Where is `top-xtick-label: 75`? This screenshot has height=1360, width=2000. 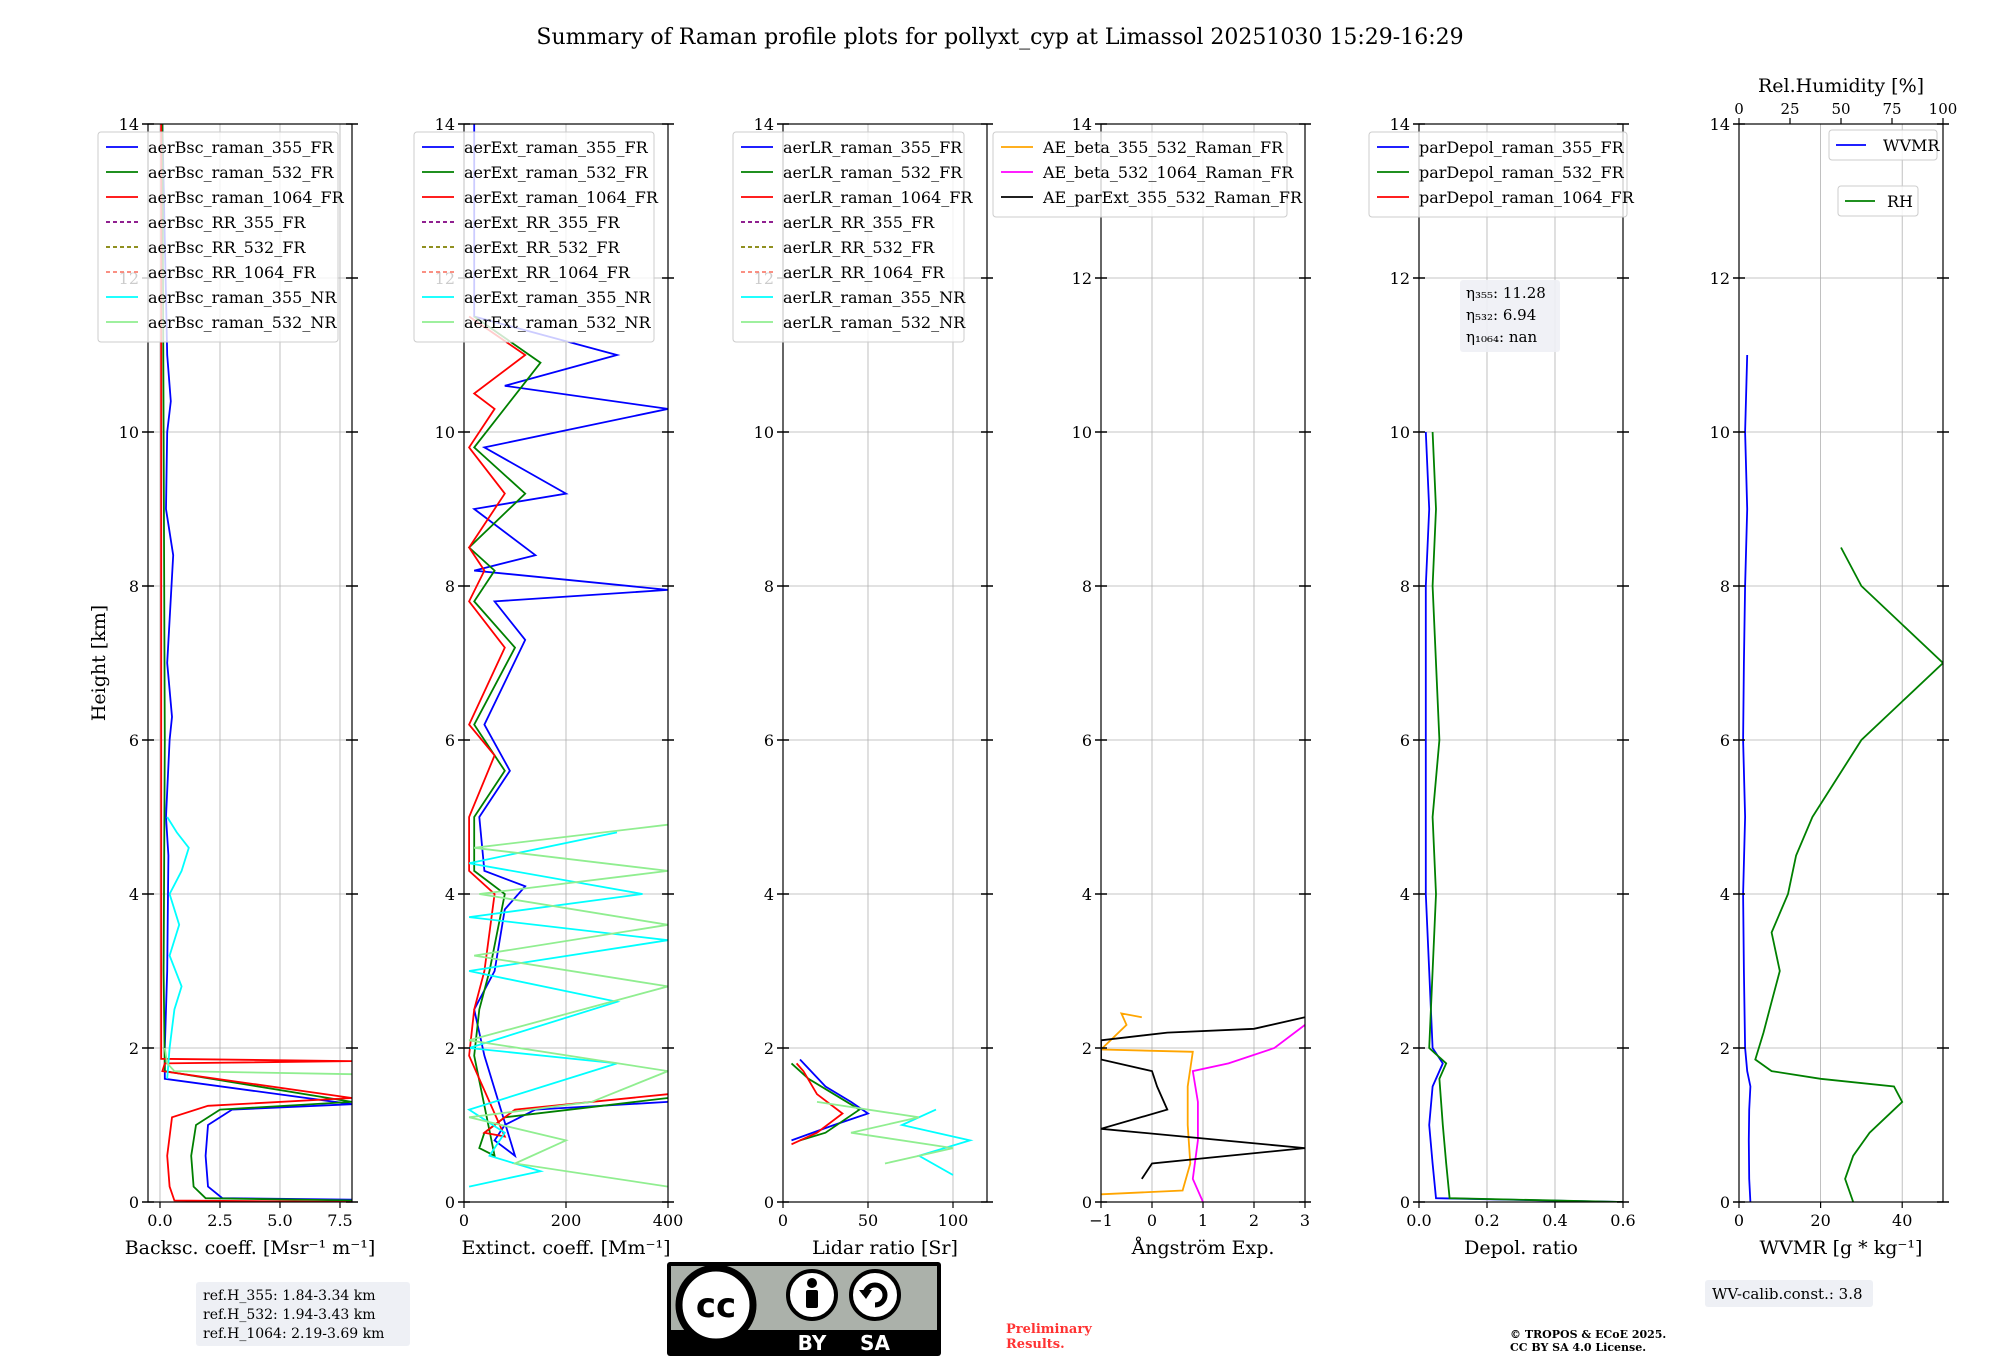
top-xtick-label: 75 is located at coordinates (1891, 109).